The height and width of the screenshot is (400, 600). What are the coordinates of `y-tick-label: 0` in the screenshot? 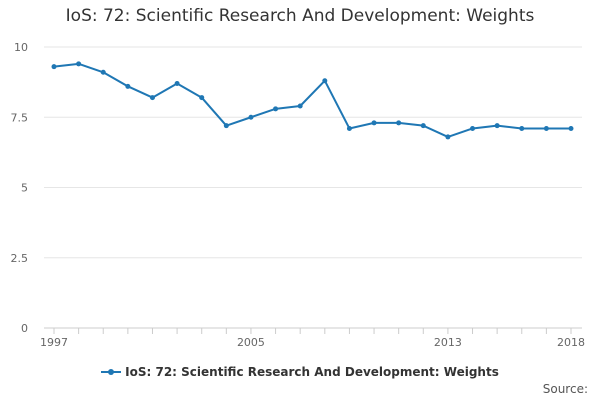 It's located at (24, 328).